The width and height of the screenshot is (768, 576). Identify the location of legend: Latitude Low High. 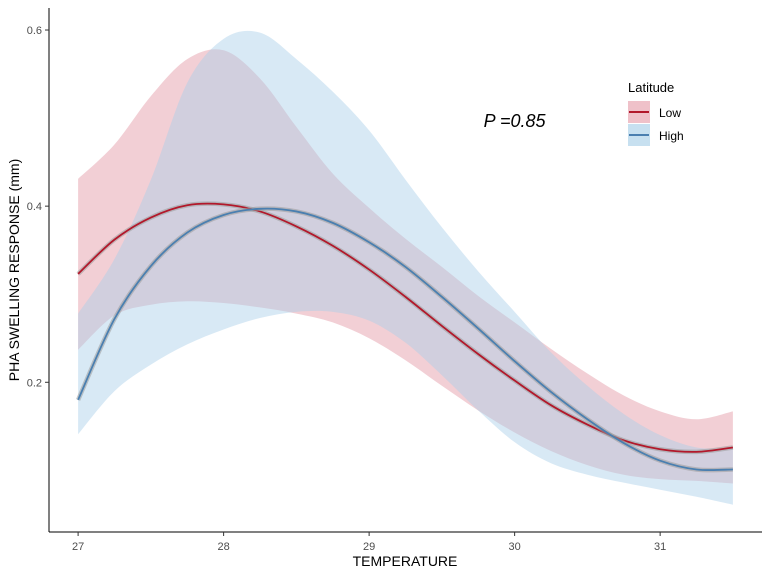
(656, 113).